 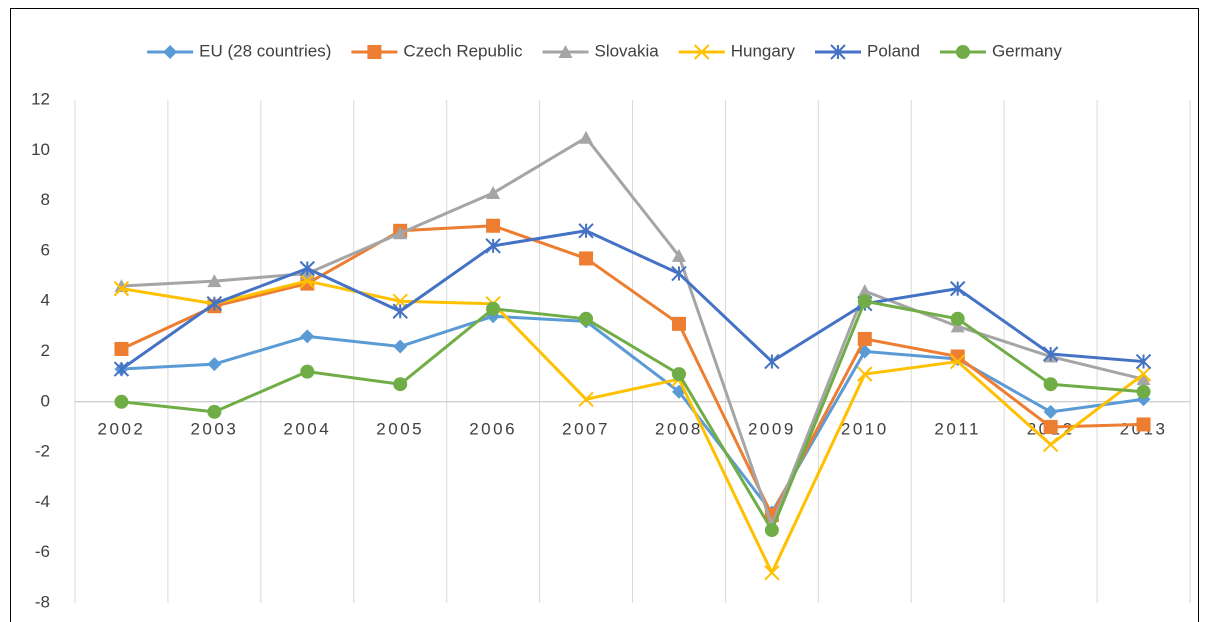 I want to click on legend-item: Hungary, so click(x=737, y=50).